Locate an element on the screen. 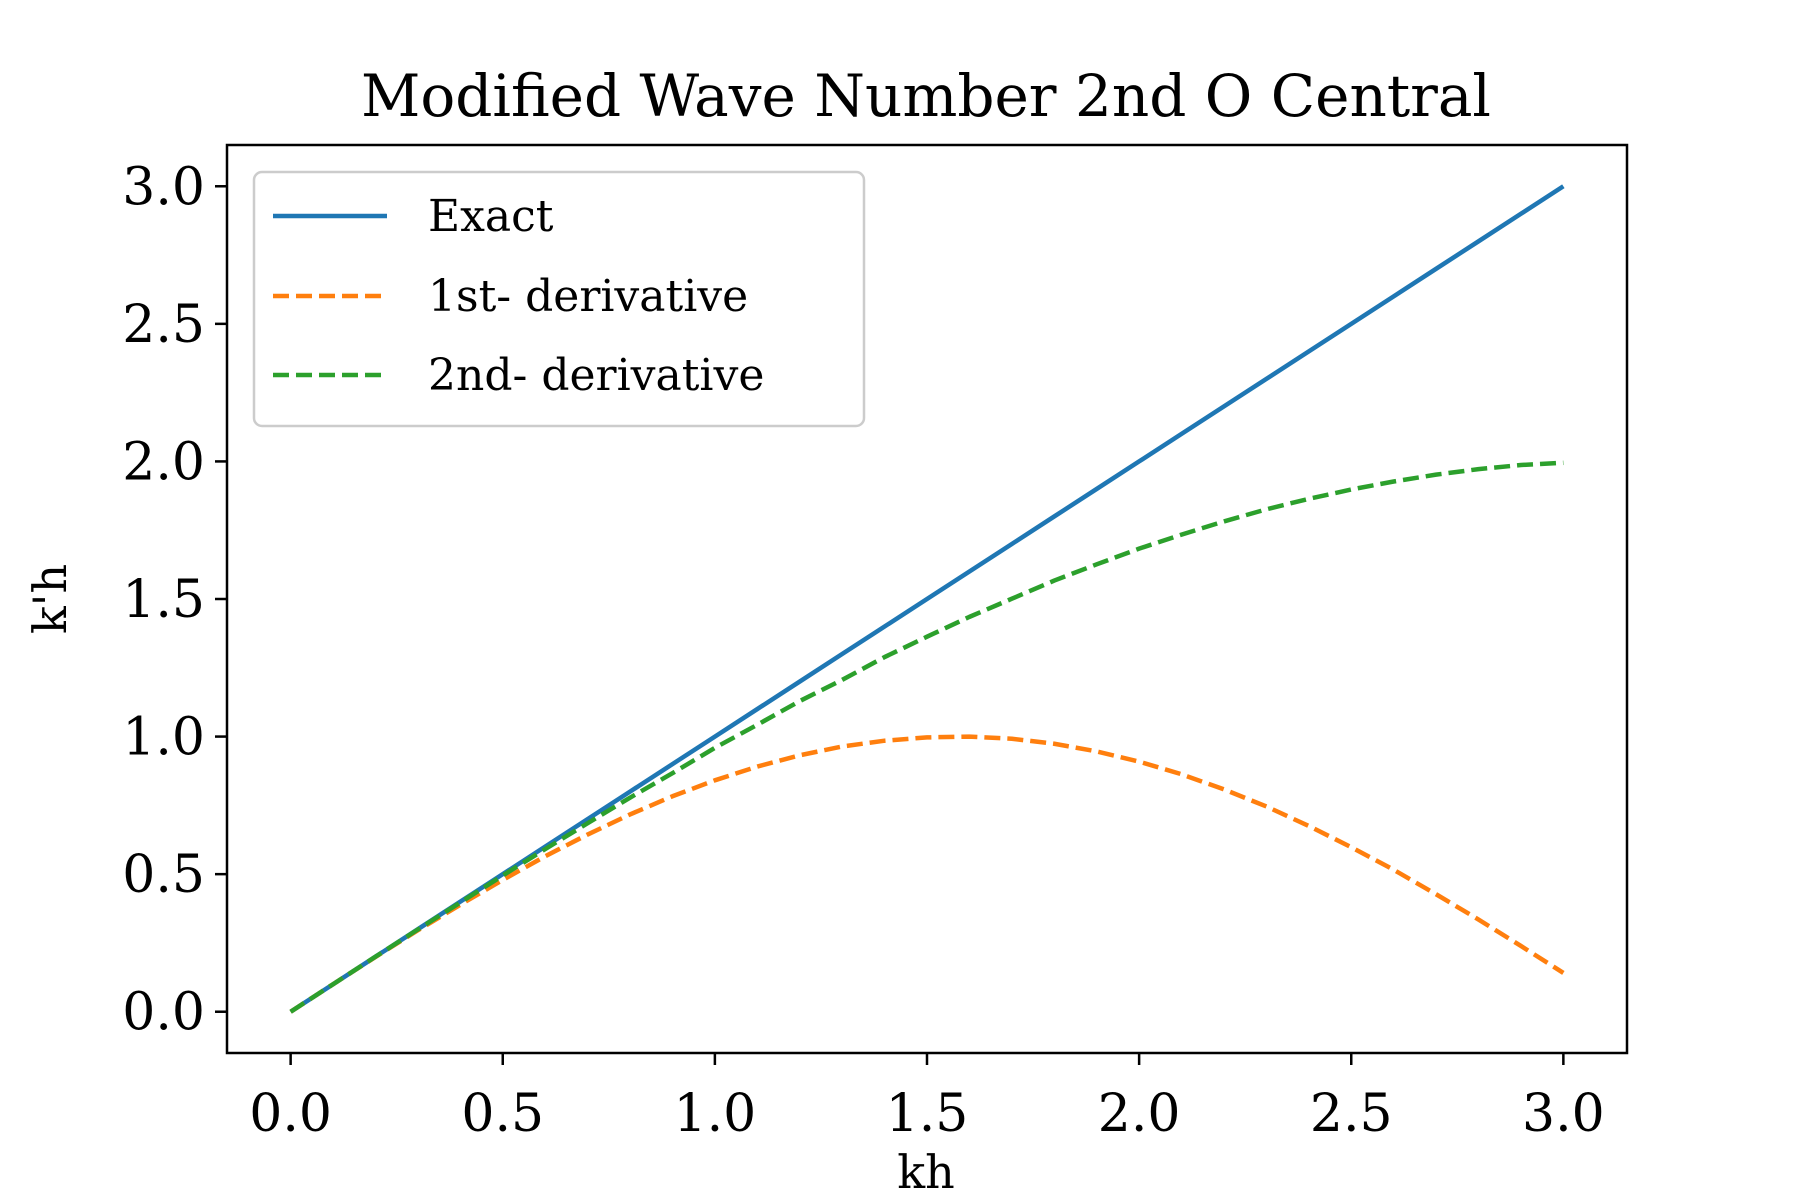 The width and height of the screenshot is (1800, 1200). x-axis-label: kh is located at coordinates (926, 1172).